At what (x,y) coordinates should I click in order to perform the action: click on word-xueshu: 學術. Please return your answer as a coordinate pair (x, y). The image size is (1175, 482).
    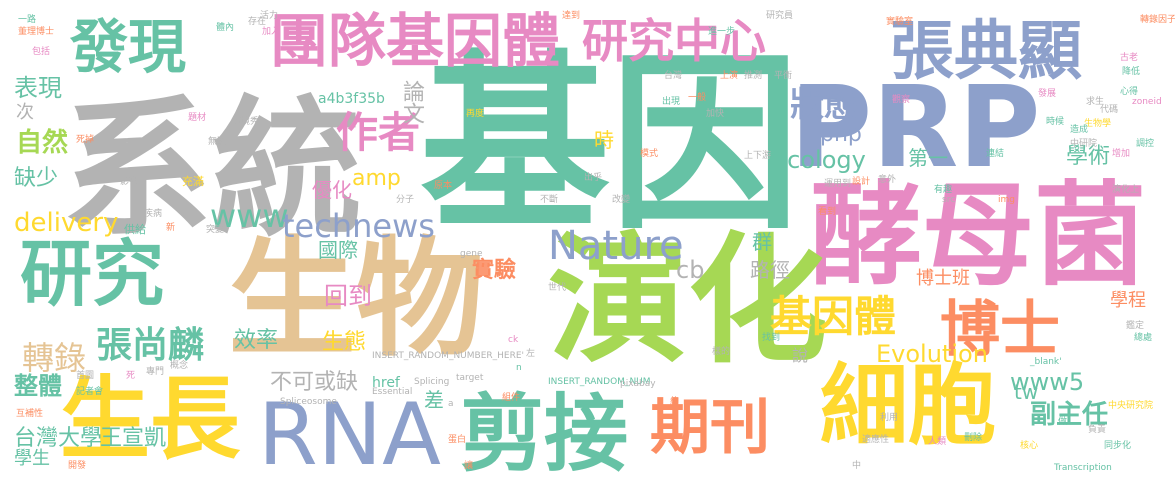
    Looking at the image, I should click on (1088, 156).